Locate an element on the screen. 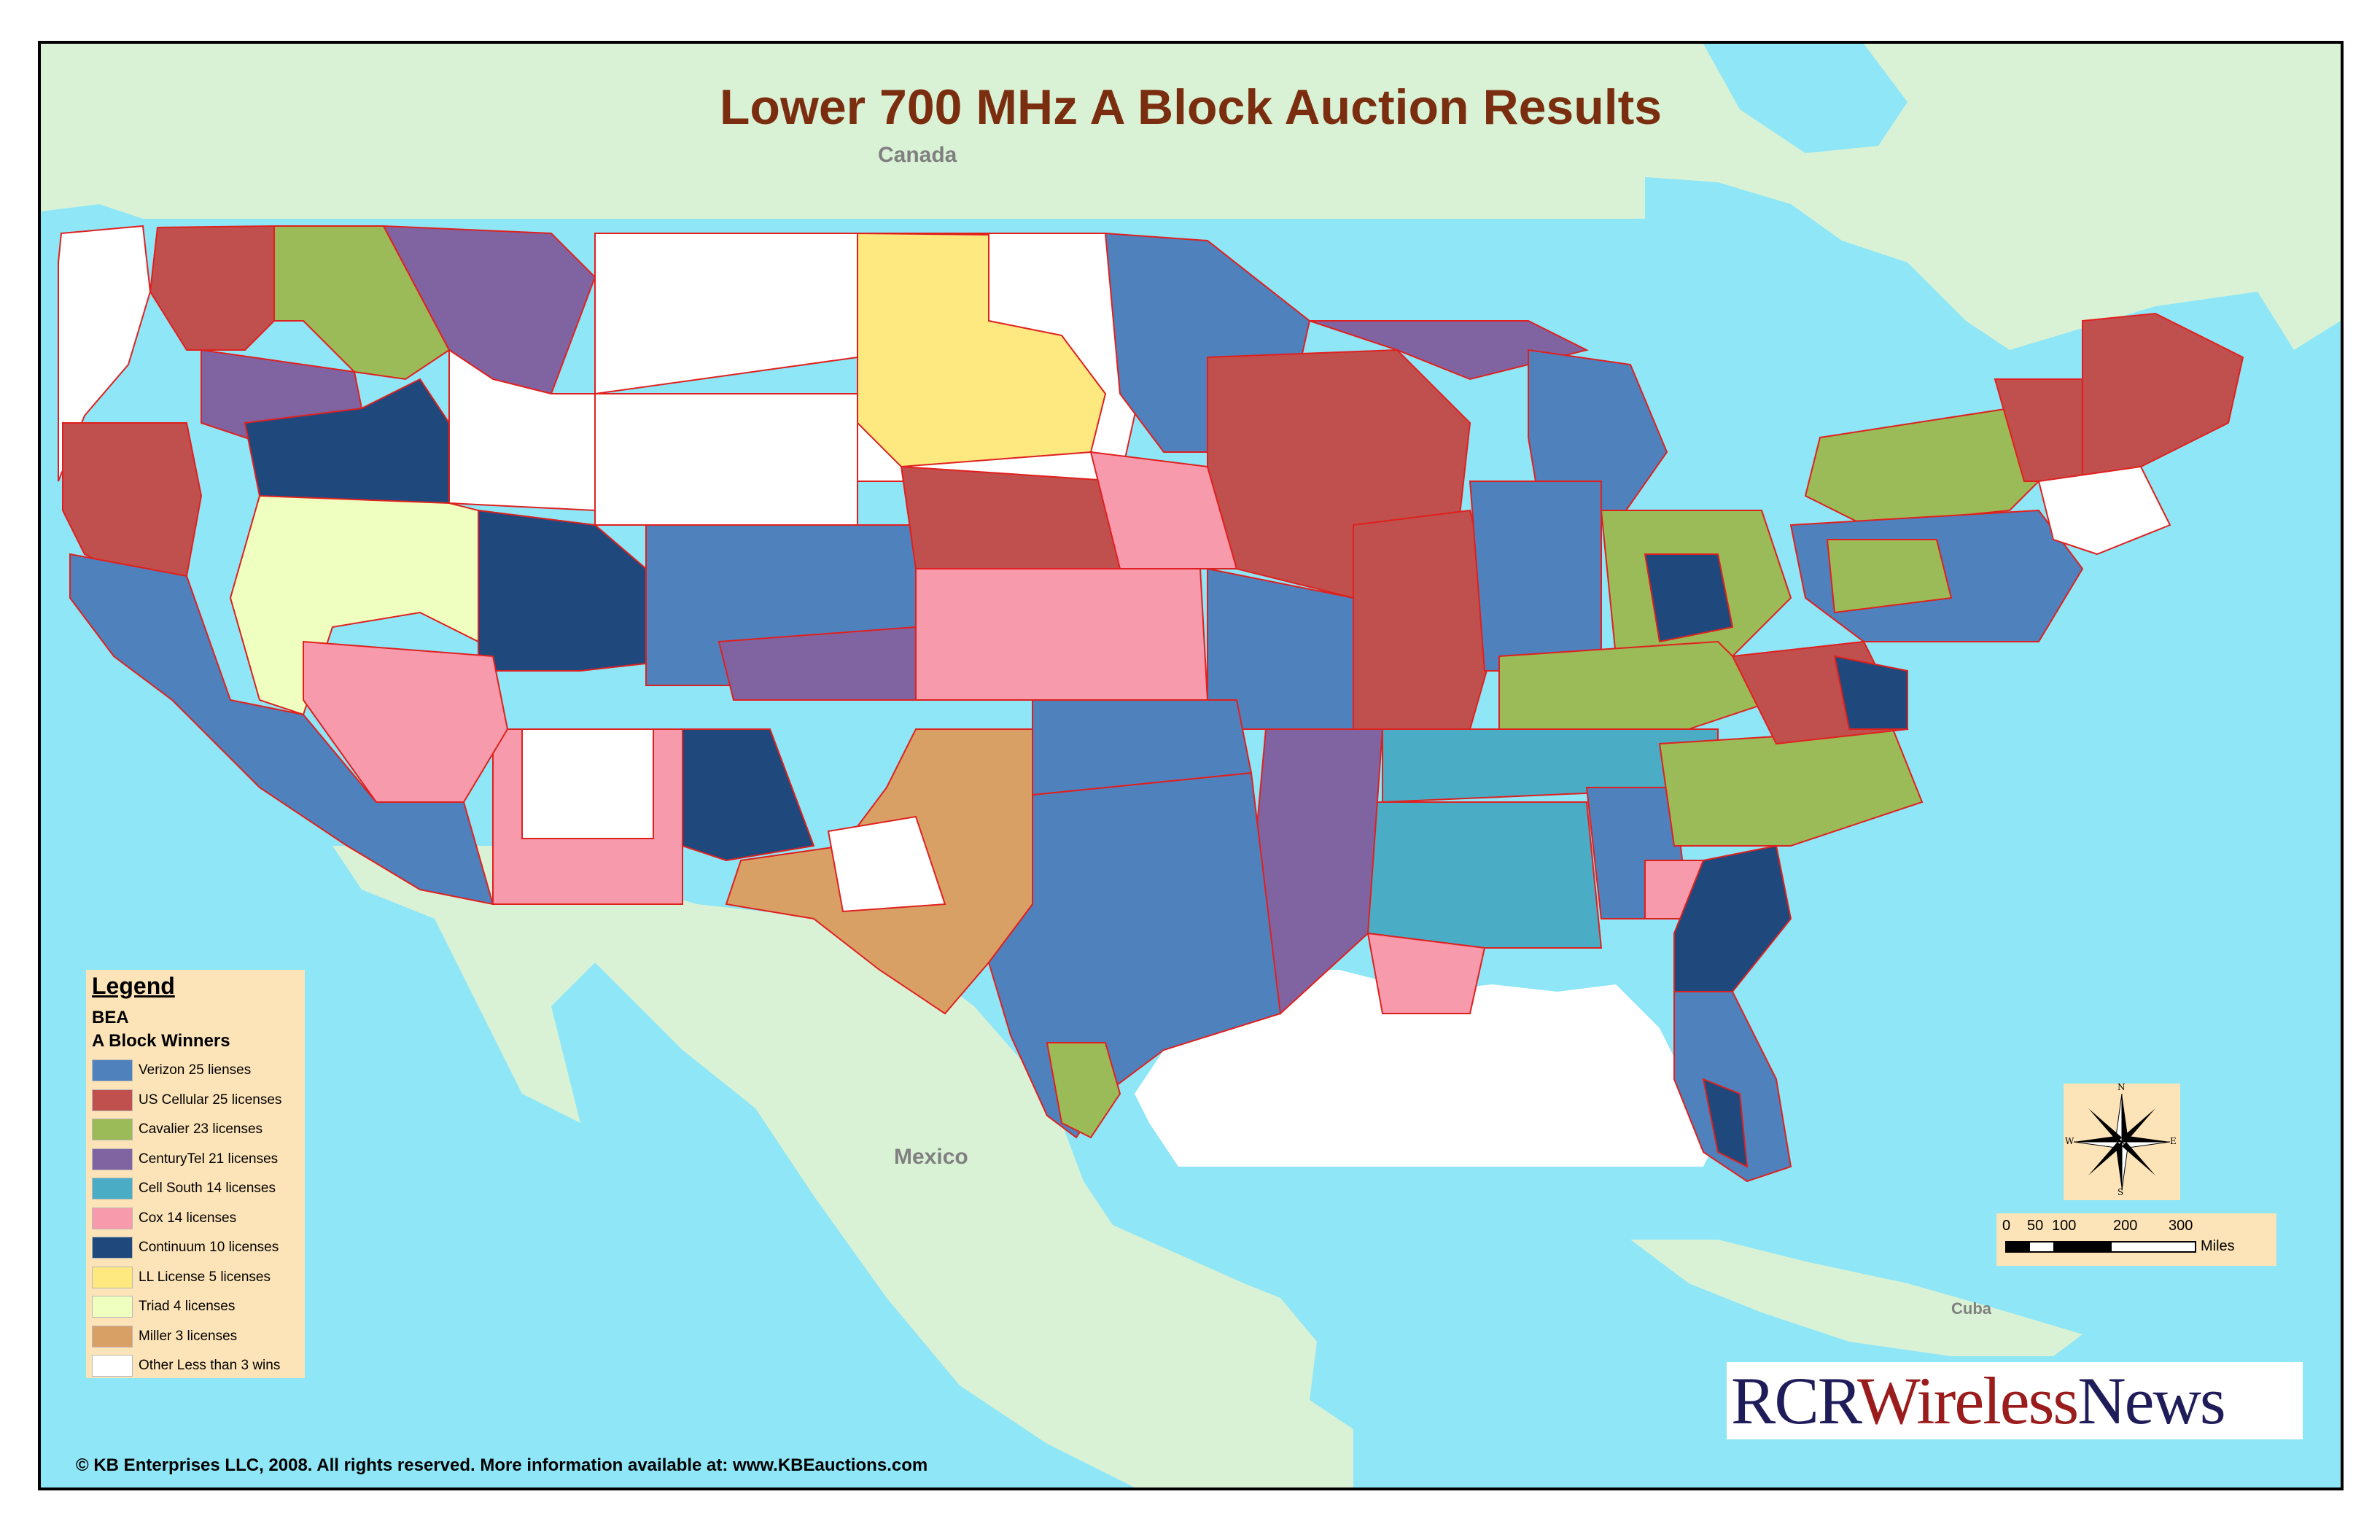 The height and width of the screenshot is (1540, 2380). region-nm-continuum is located at coordinates (748, 795).